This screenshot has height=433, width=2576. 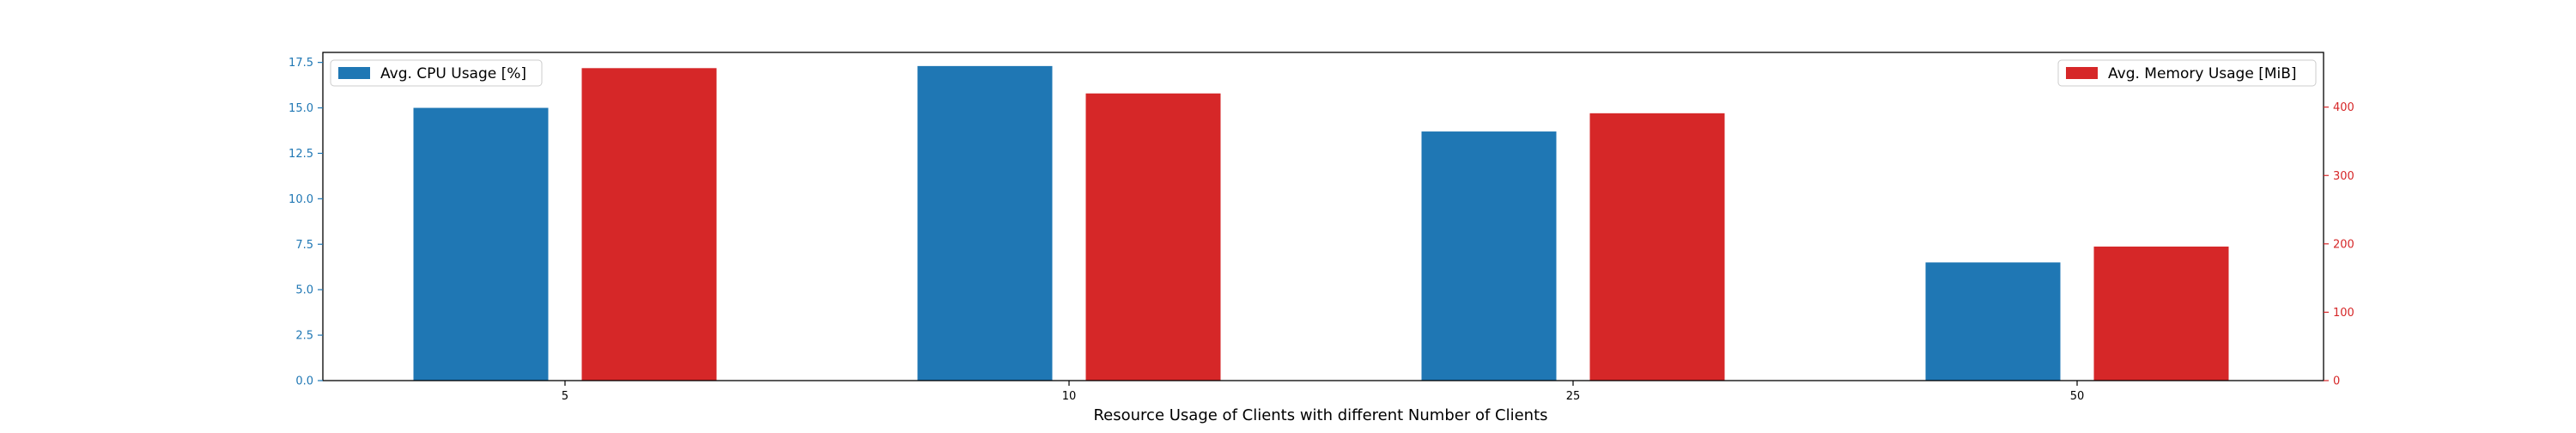 I want to click on y-right-tick-label: 100, so click(x=2343, y=313).